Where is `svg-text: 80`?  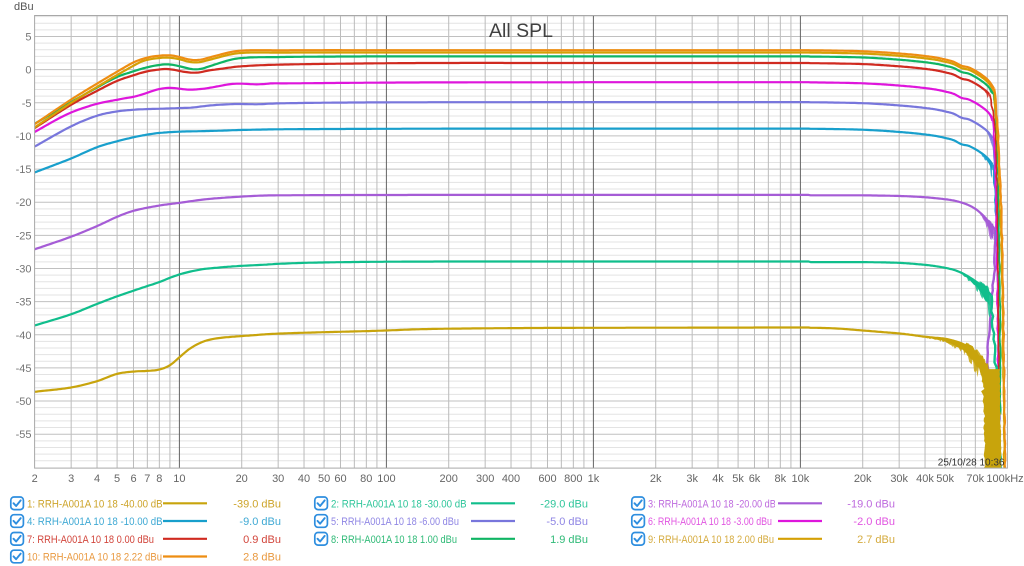 svg-text: 80 is located at coordinates (366, 479).